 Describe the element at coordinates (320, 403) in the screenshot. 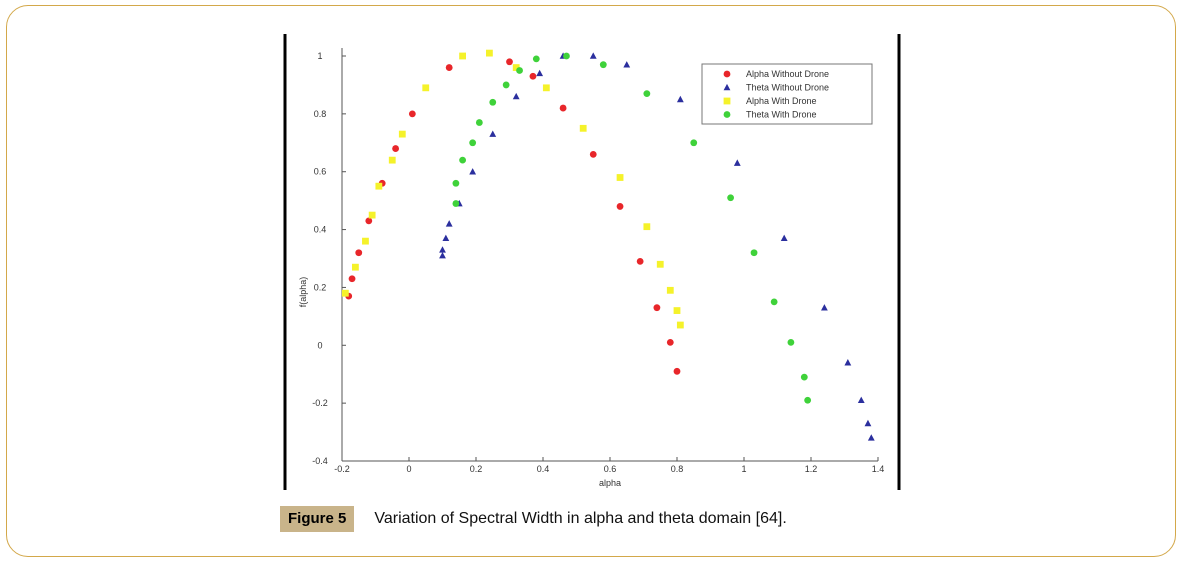

I see `y-tick-label: -0.2` at that location.